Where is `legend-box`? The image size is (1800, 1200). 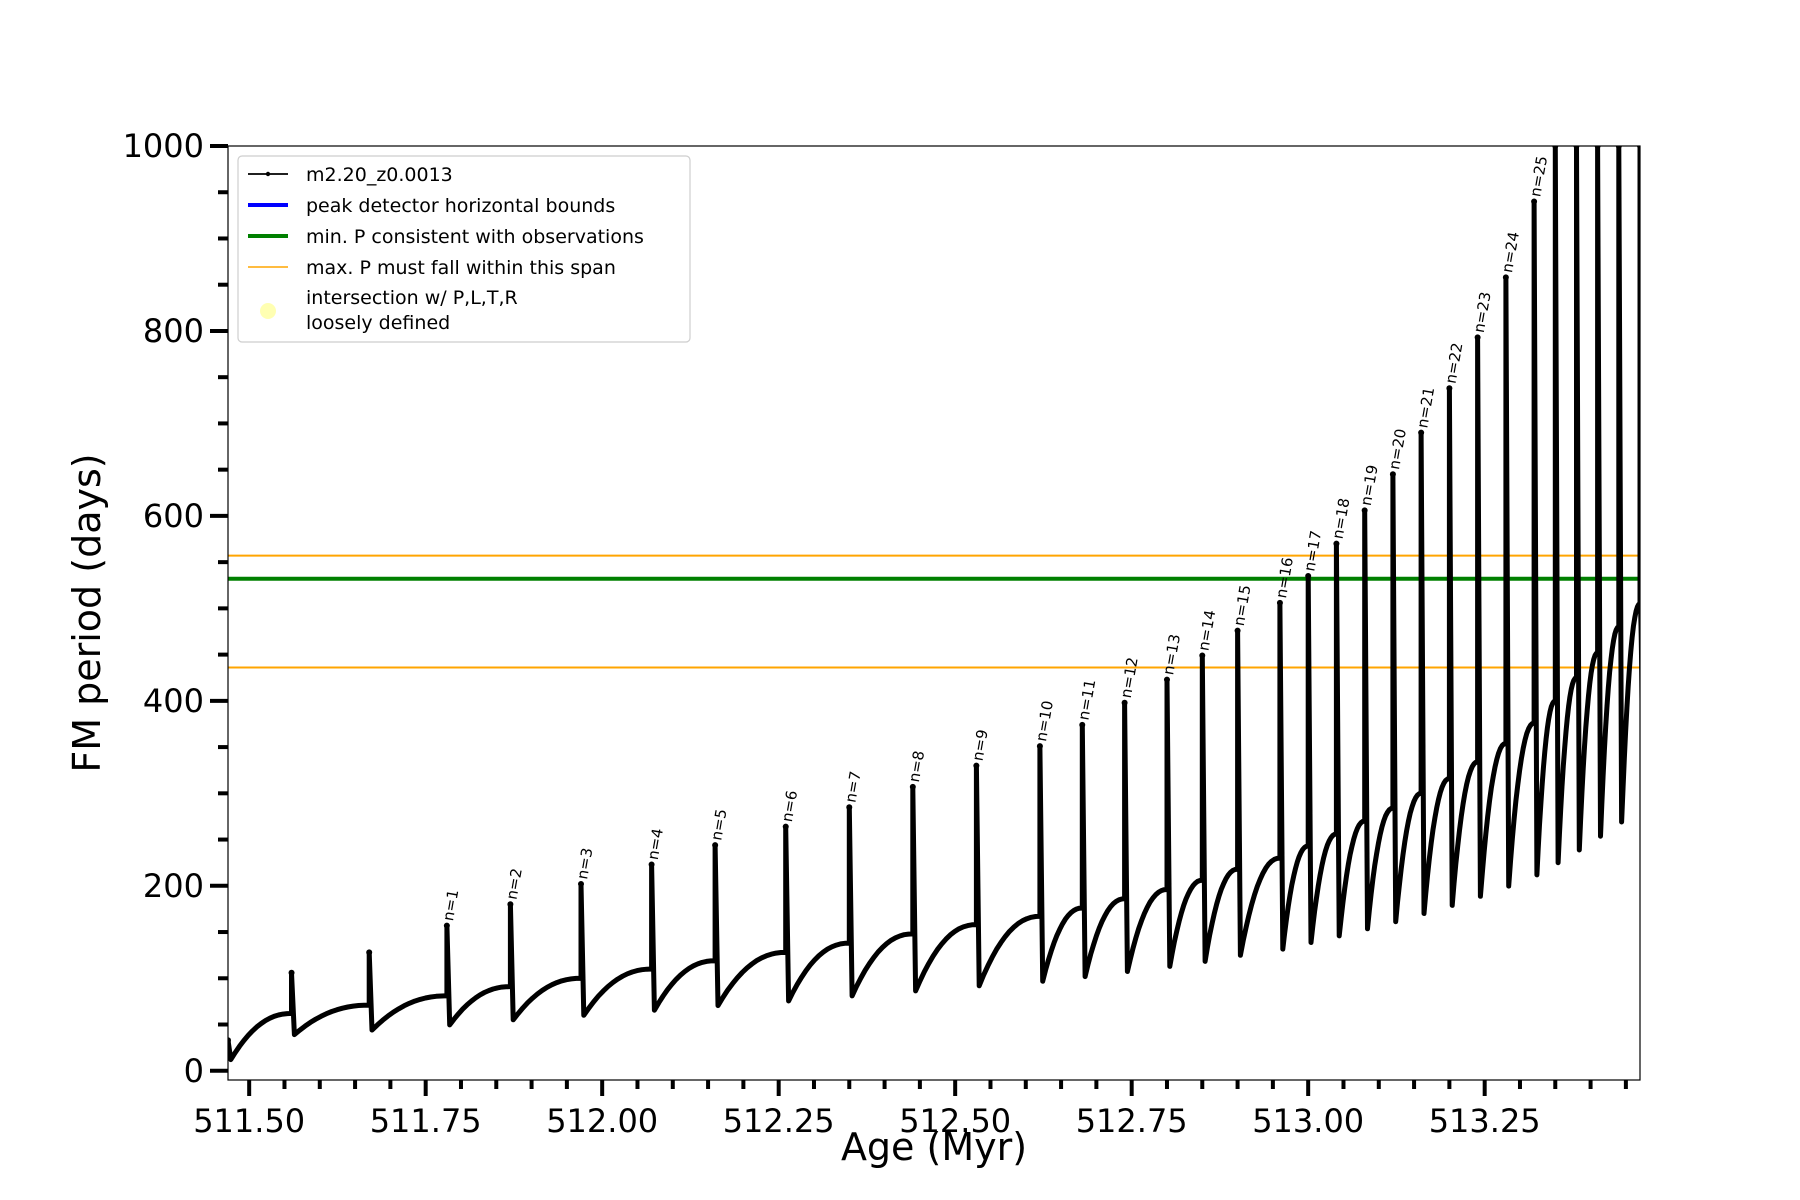
legend-box is located at coordinates (464, 249).